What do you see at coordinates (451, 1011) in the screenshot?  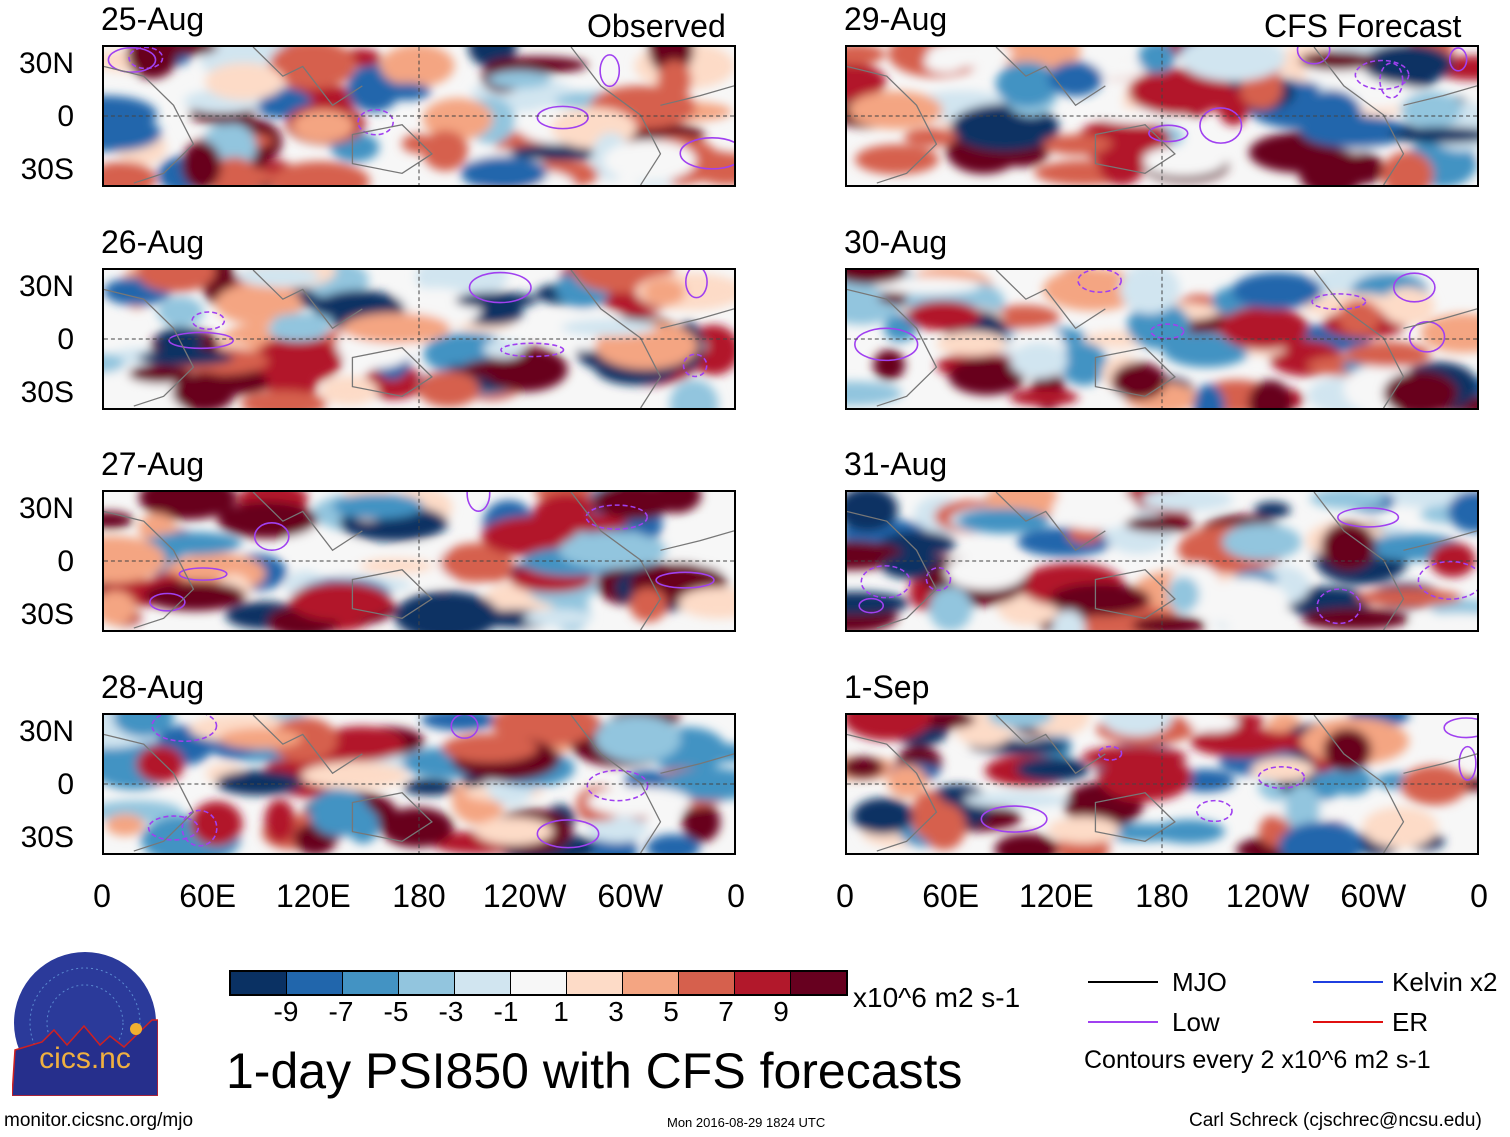 I see `colorbar-label: -3` at bounding box center [451, 1011].